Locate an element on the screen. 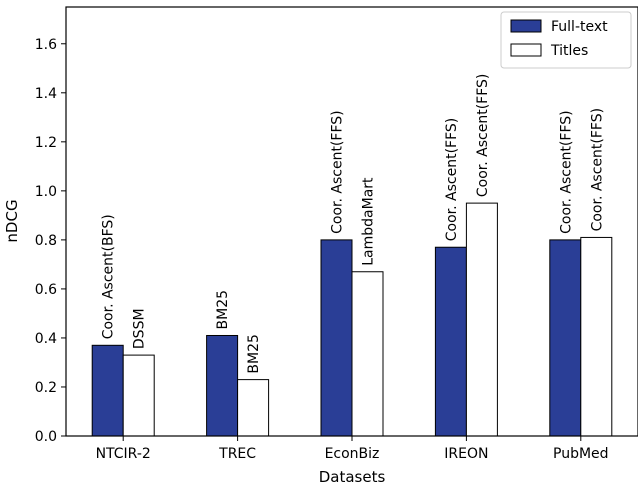  legend: Full-text Titles is located at coordinates (566, 40).